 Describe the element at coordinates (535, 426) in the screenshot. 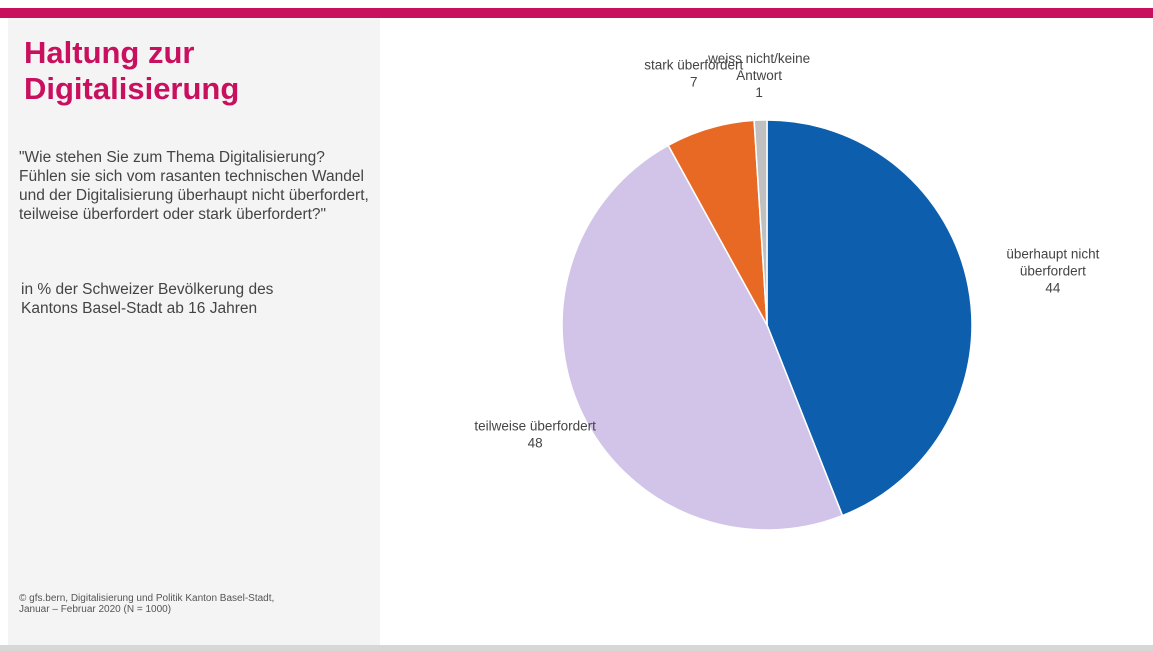

I see `pie-category-label: teilweise überfordert` at that location.